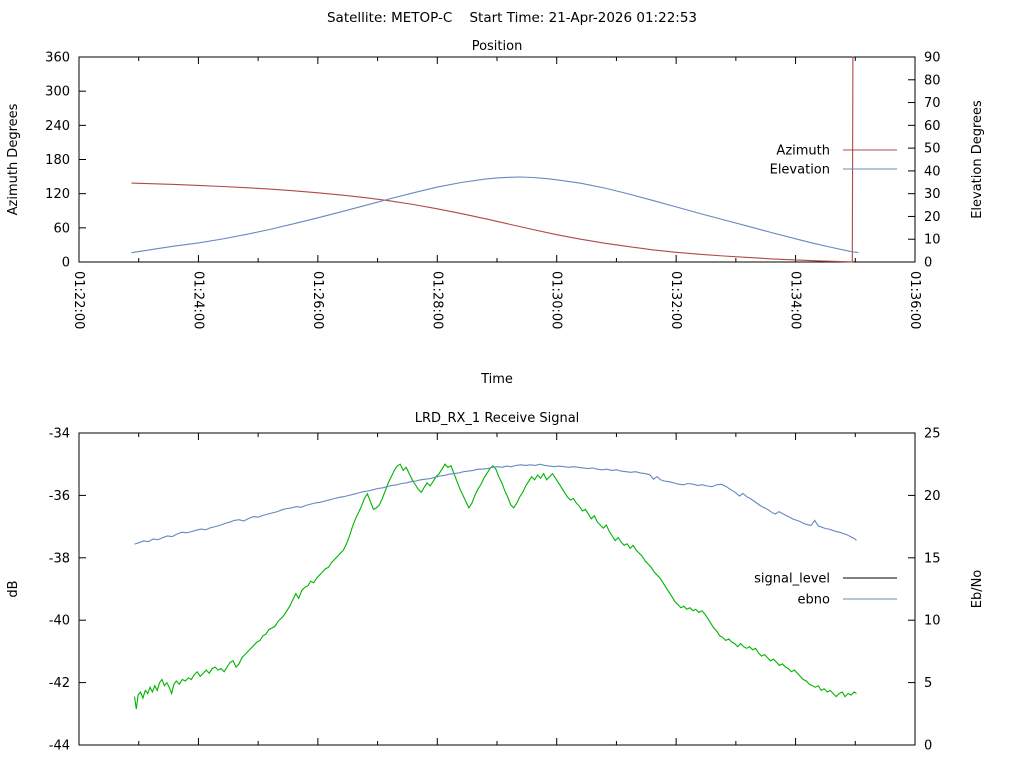  What do you see at coordinates (13, 588) in the screenshot?
I see `y-axis-title: dB` at bounding box center [13, 588].